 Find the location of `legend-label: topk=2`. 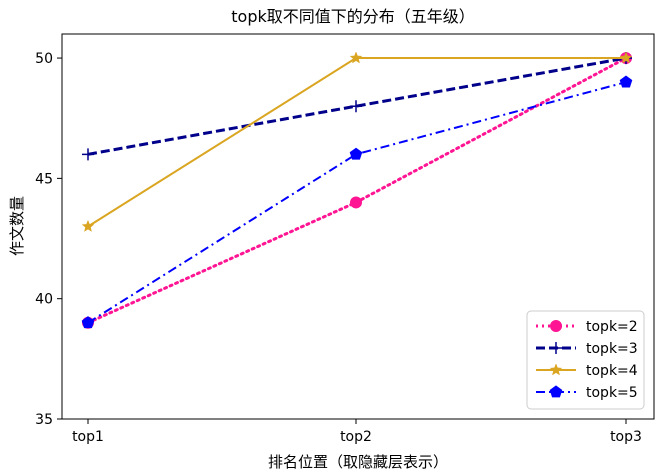

legend-label: topk=2 is located at coordinates (612, 327).